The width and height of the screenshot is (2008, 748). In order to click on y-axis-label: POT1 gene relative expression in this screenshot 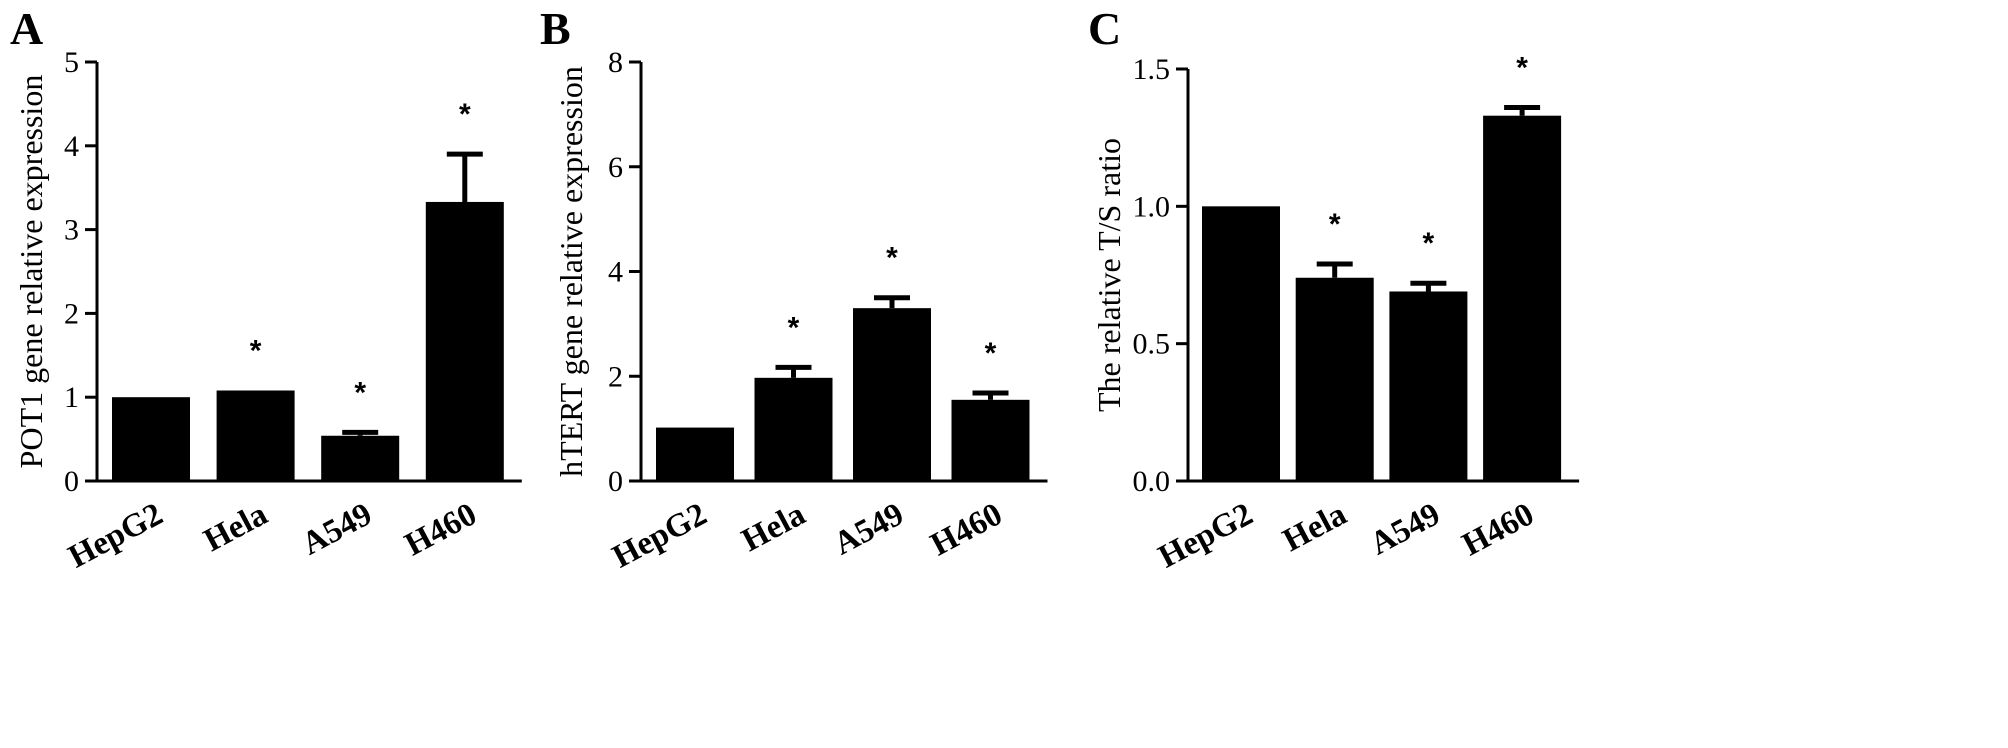, I will do `click(31, 272)`.